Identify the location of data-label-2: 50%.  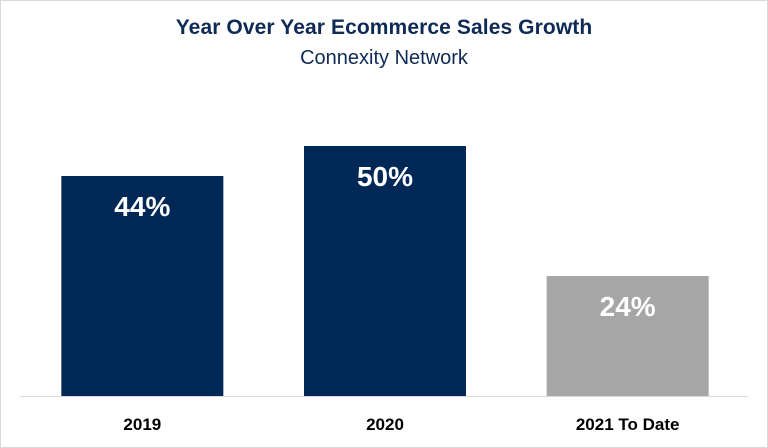
(385, 176).